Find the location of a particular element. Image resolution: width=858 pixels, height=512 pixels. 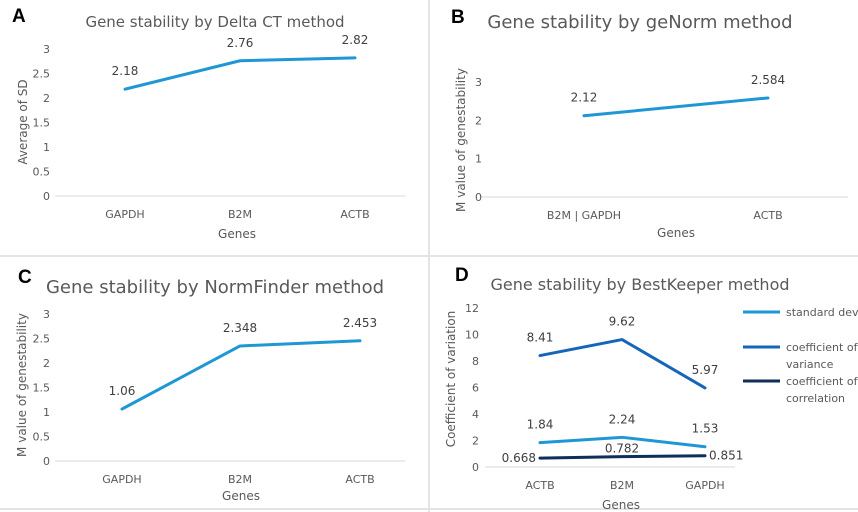

panel-c-x-tick-label: GAPDH is located at coordinates (121, 479).